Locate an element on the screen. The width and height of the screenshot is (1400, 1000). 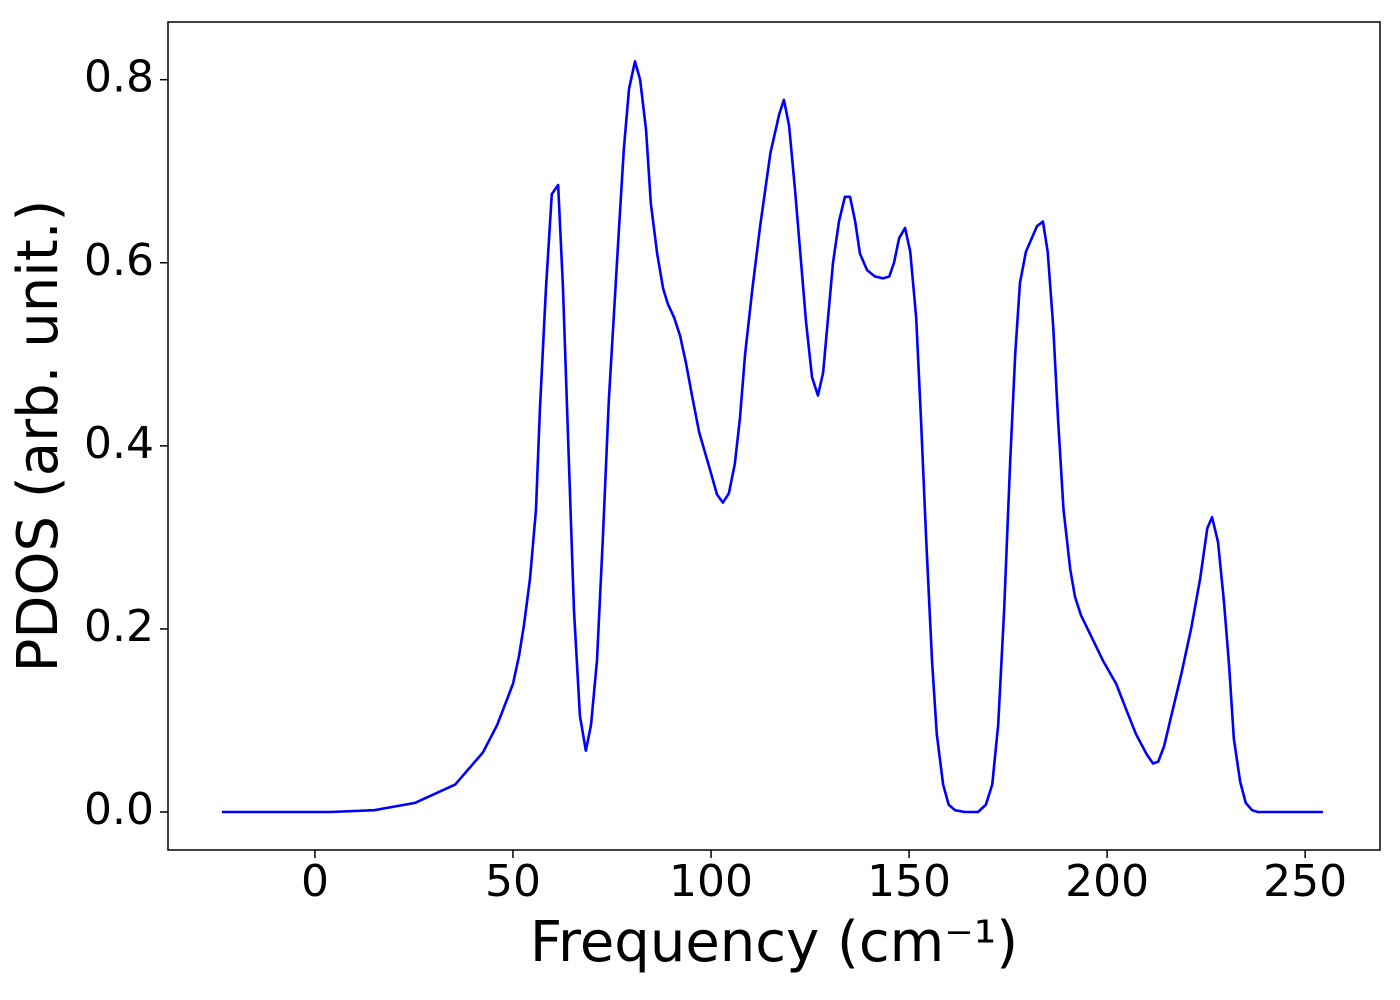
x-axis-label: Frequency (cm⁻¹) is located at coordinates (774, 942).